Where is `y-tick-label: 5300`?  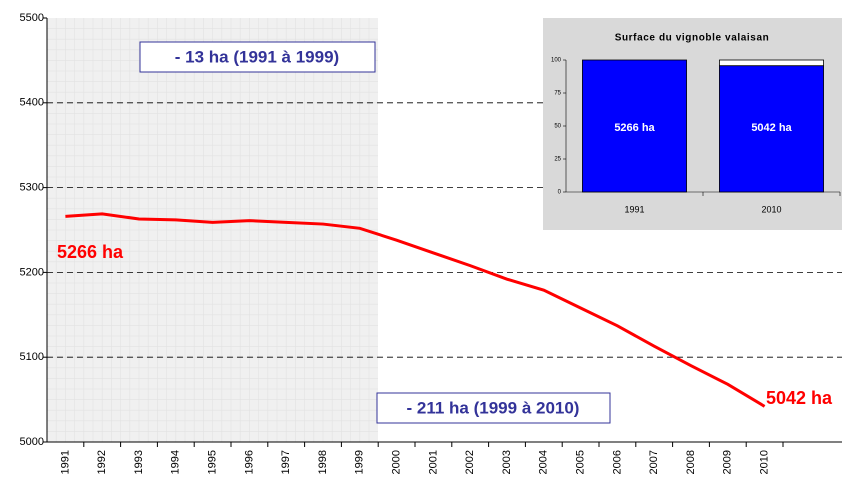
y-tick-label: 5300 is located at coordinates (32, 188).